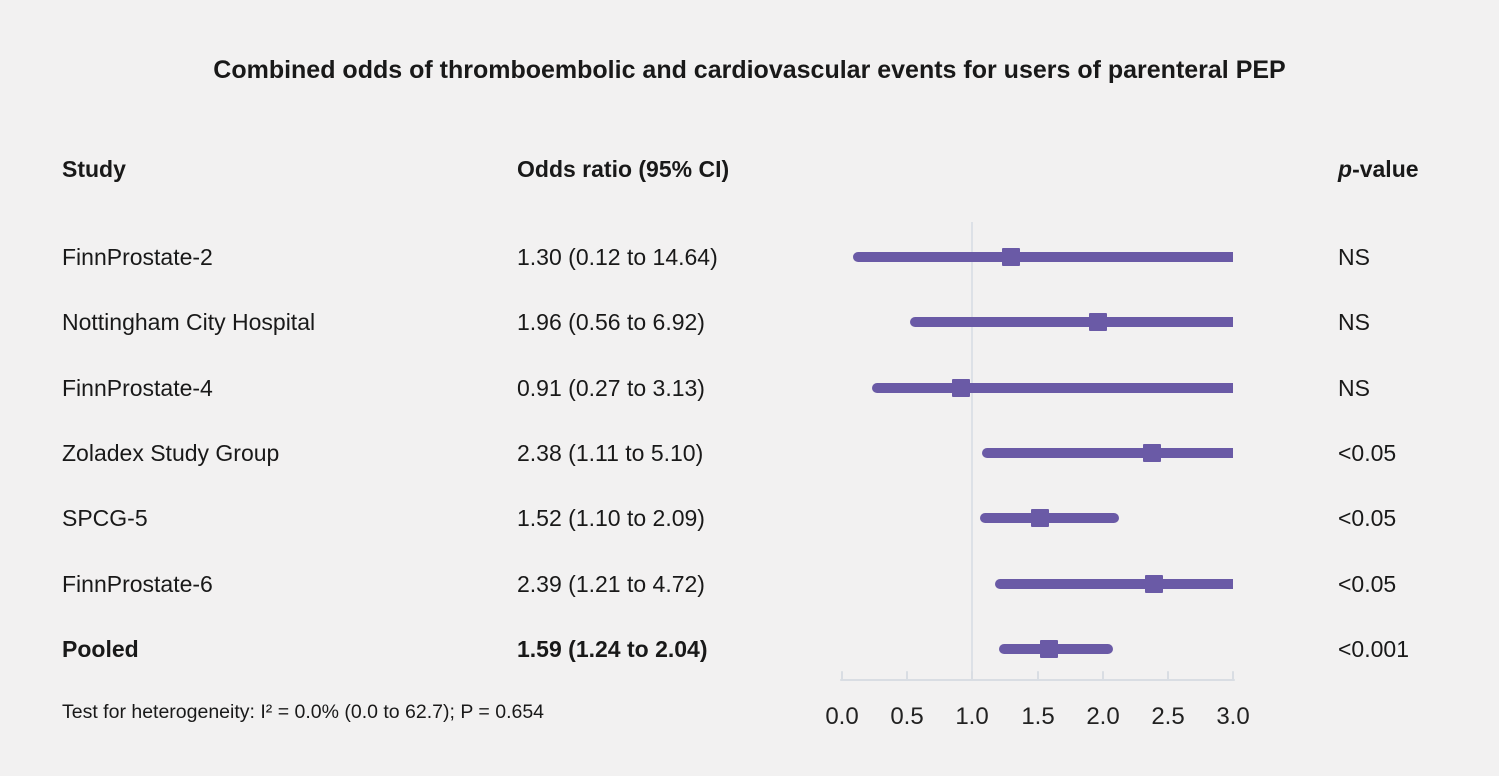  What do you see at coordinates (1373, 649) in the screenshot?
I see `p-value: <0.001` at bounding box center [1373, 649].